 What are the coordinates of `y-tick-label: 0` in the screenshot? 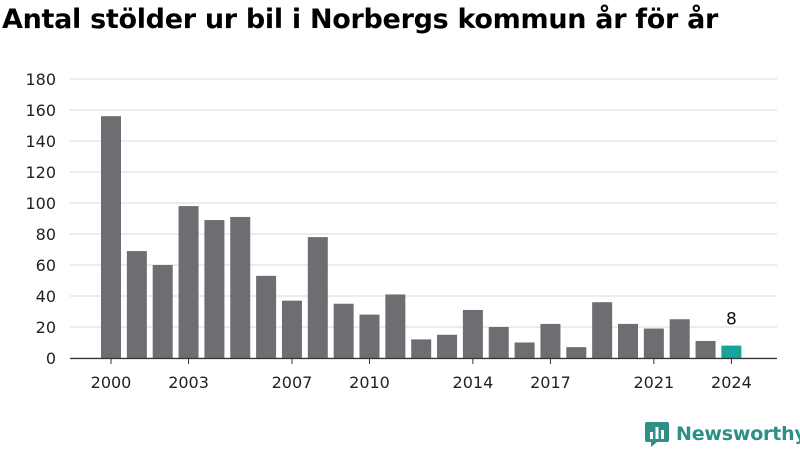 It's located at (51, 358).